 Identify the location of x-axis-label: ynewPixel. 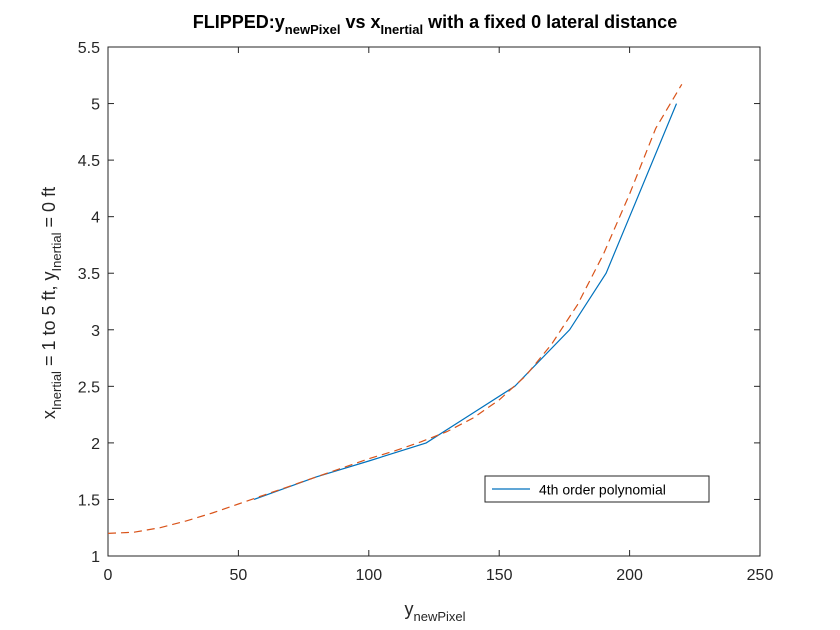
(434, 611).